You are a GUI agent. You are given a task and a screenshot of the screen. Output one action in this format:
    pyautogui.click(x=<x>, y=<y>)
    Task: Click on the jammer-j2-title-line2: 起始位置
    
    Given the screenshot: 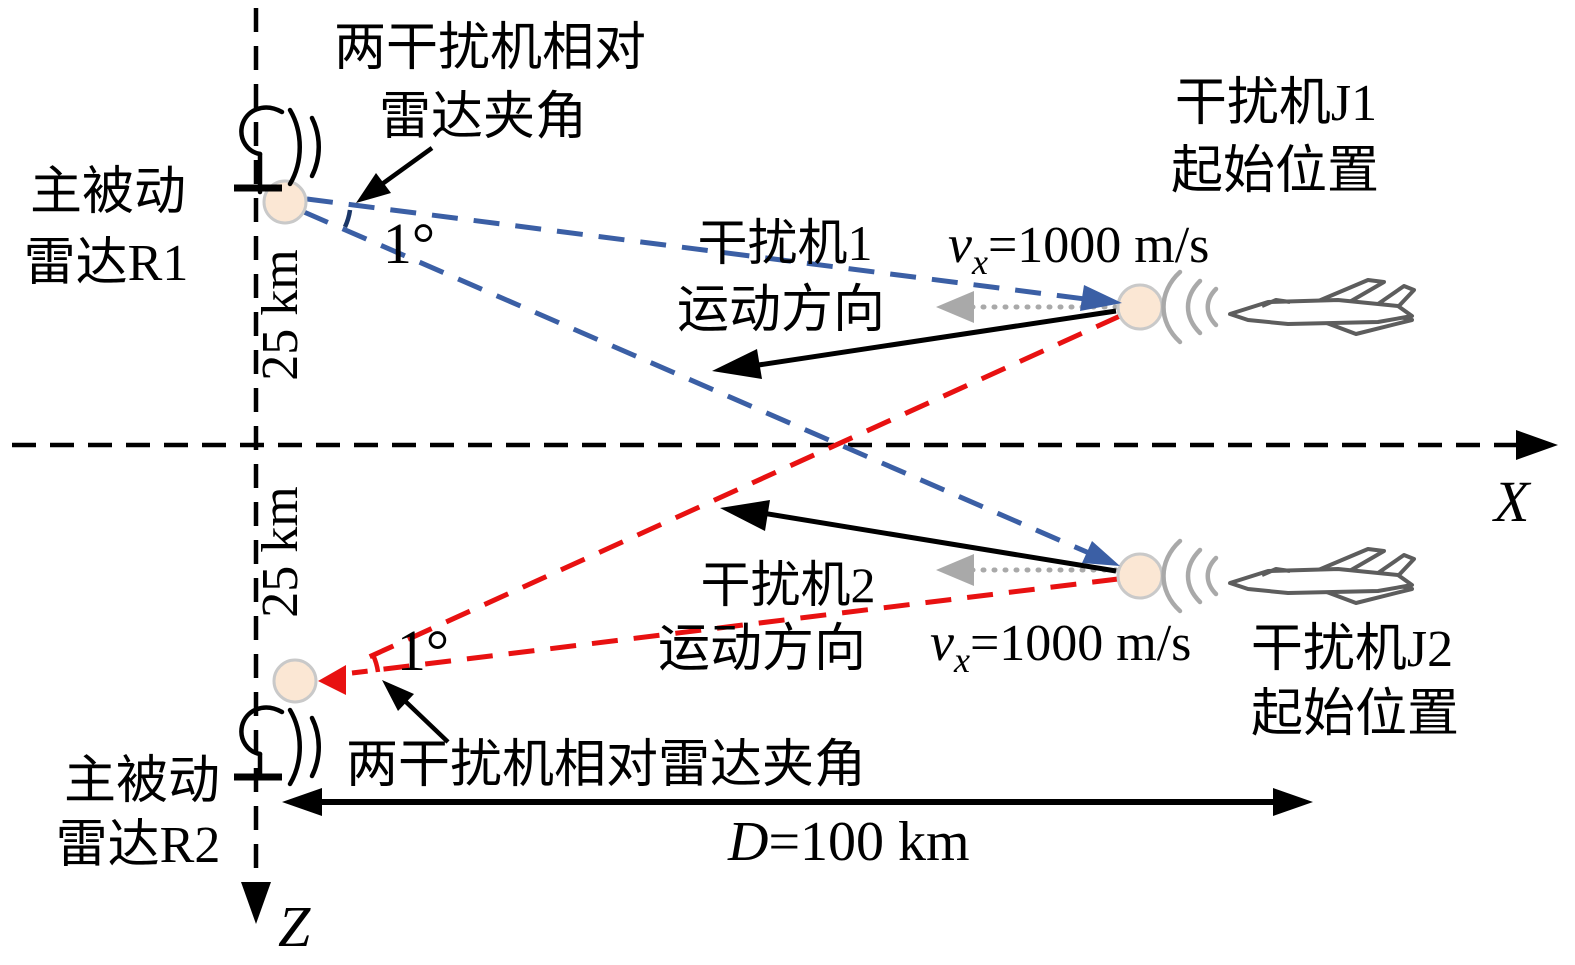 What is the action you would take?
    pyautogui.click(x=1355, y=714)
    